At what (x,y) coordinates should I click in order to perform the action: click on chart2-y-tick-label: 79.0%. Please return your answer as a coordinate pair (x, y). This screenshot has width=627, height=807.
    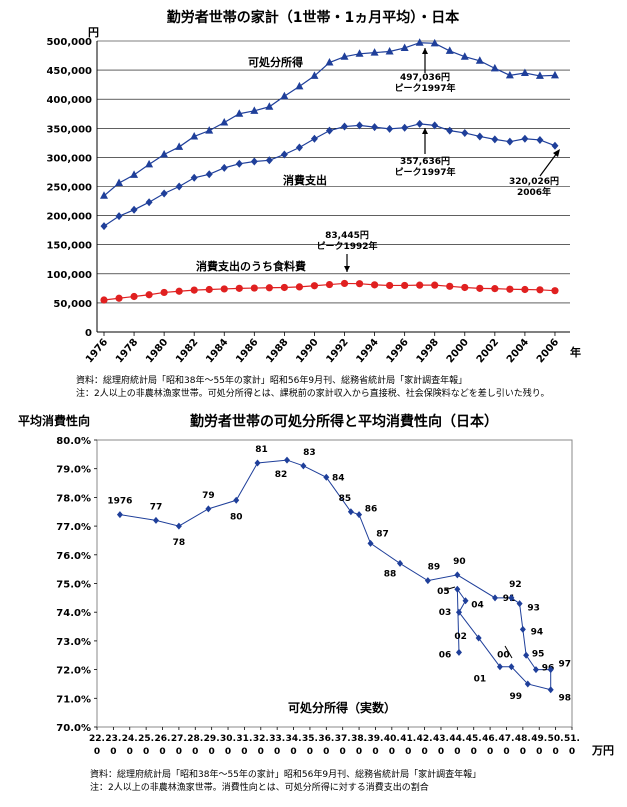
    Looking at the image, I should click on (73, 470).